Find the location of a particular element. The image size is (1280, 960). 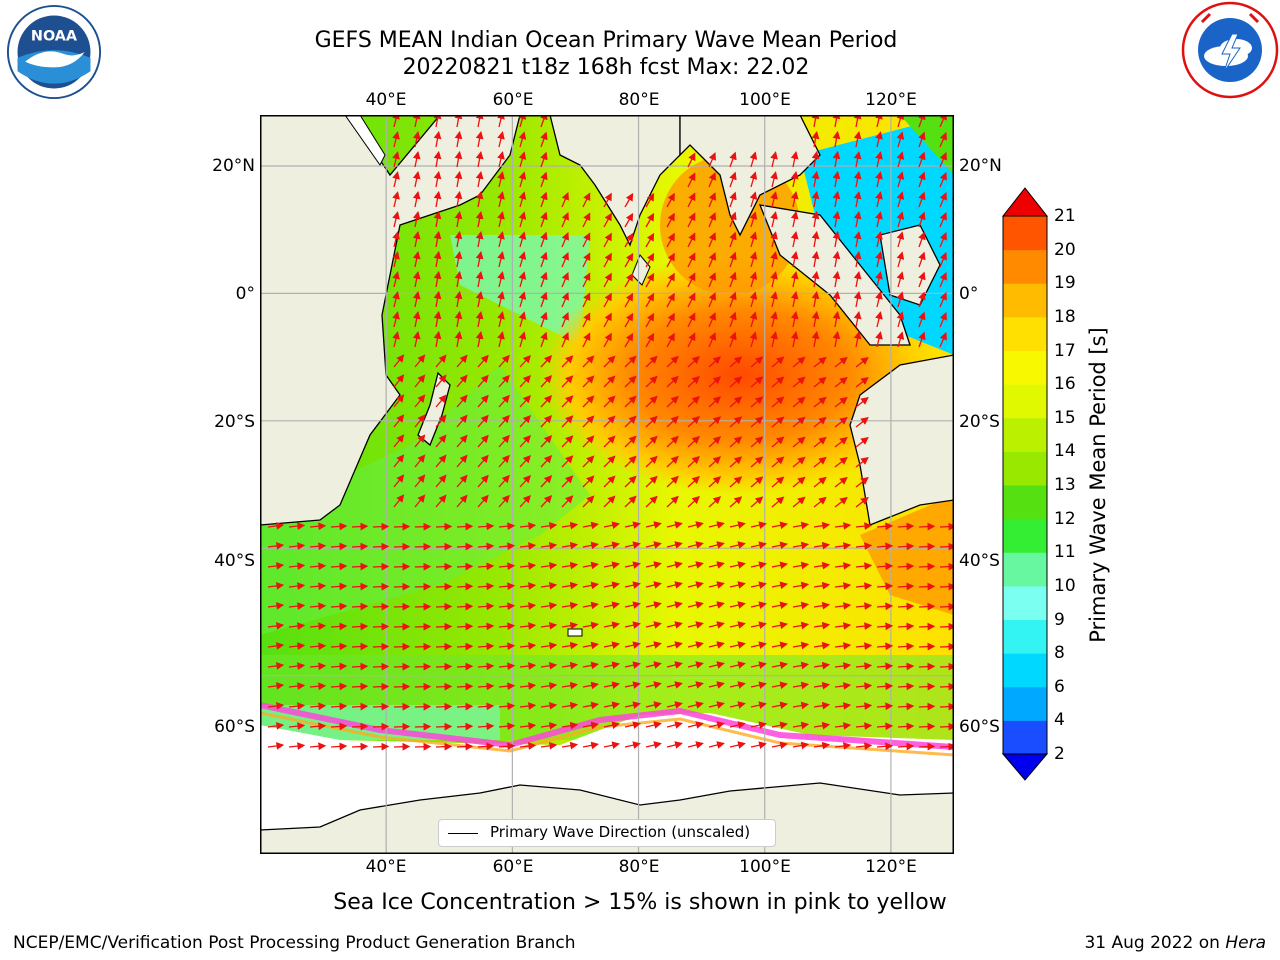

map-legend: Primary Wave Direction (unscaled) is located at coordinates (607, 833).